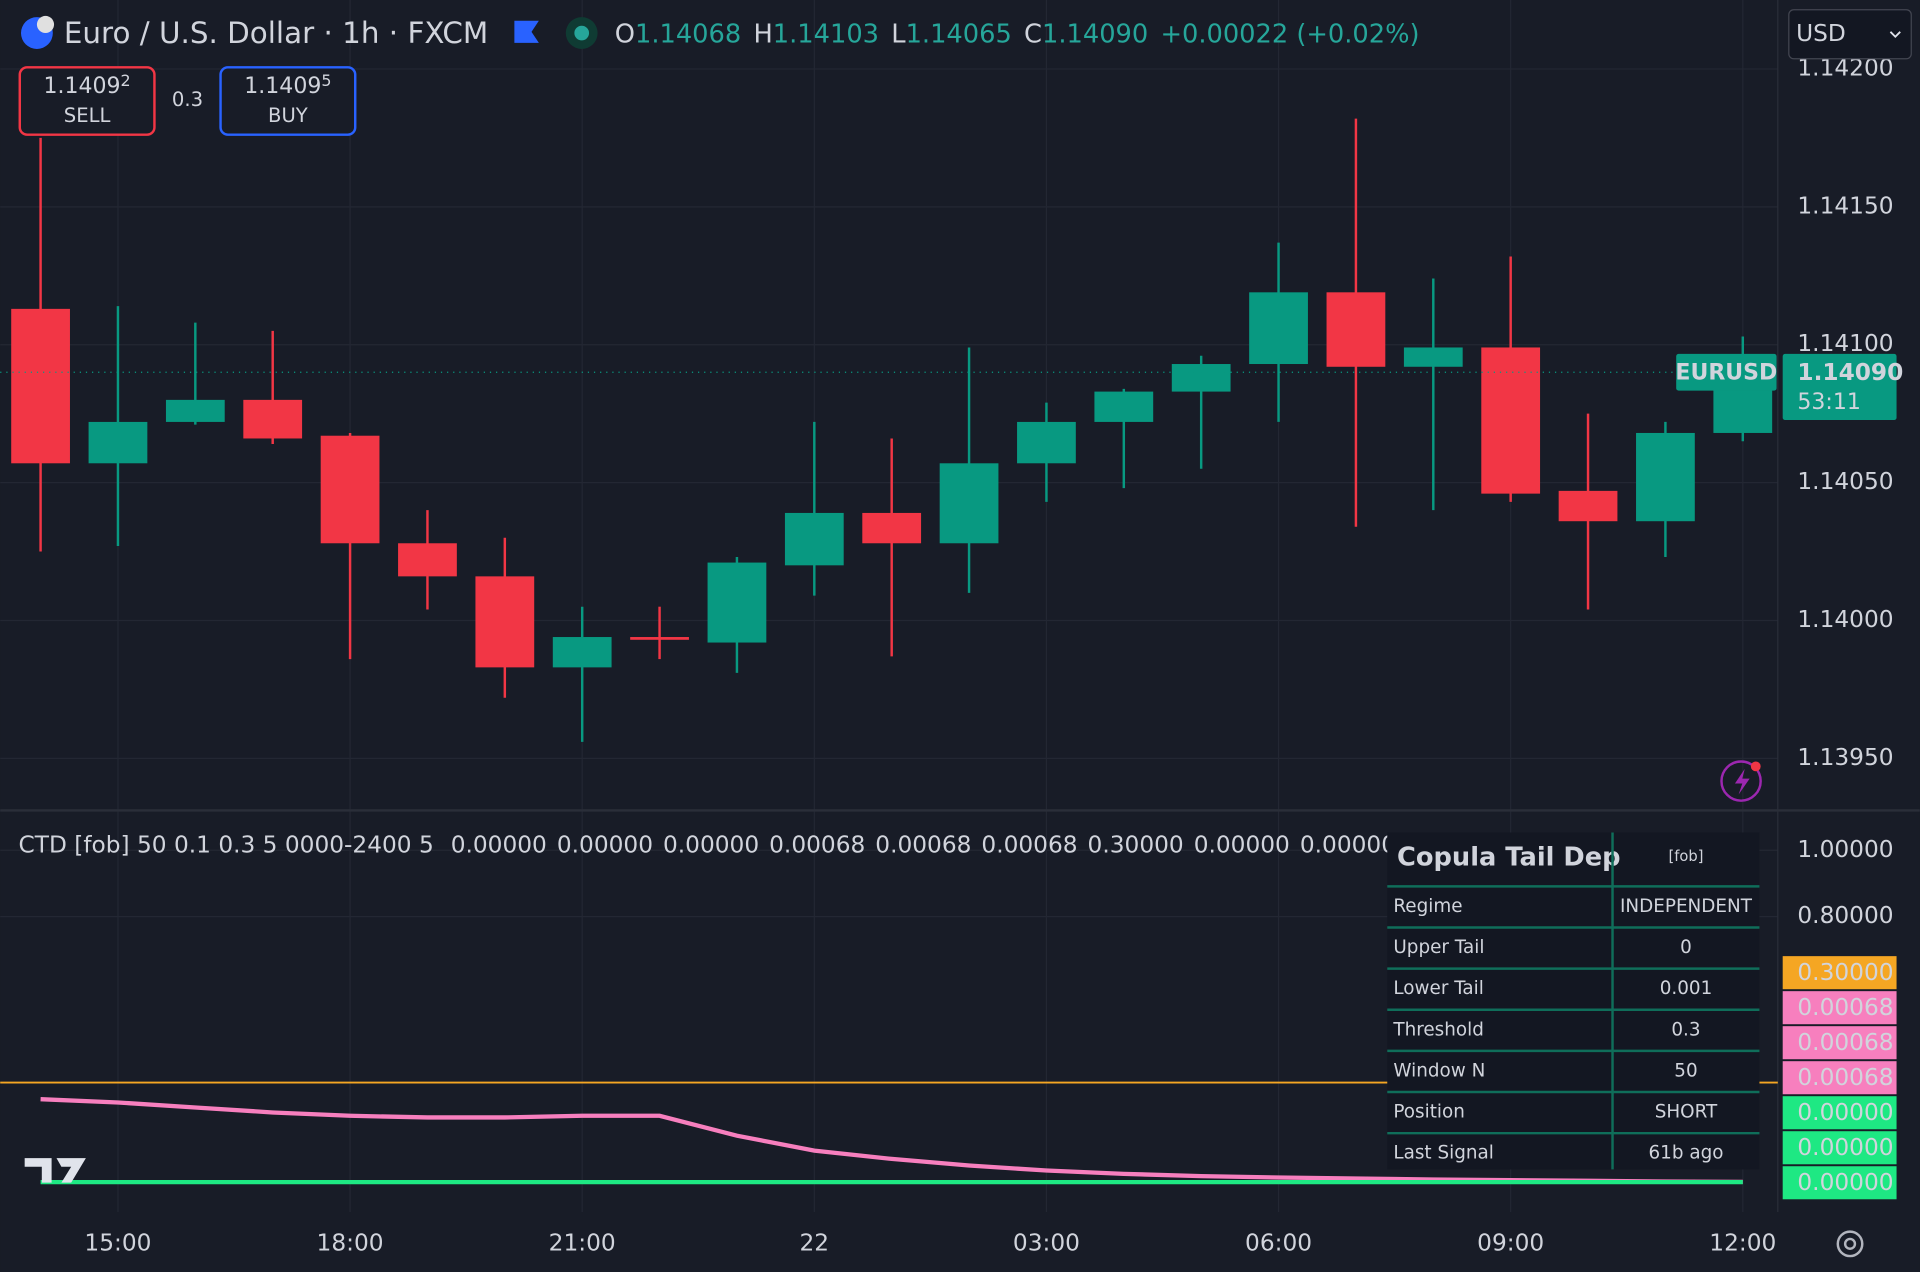 The width and height of the screenshot is (1920, 1272). I want to click on sell-price: 1.14092, so click(87, 84).